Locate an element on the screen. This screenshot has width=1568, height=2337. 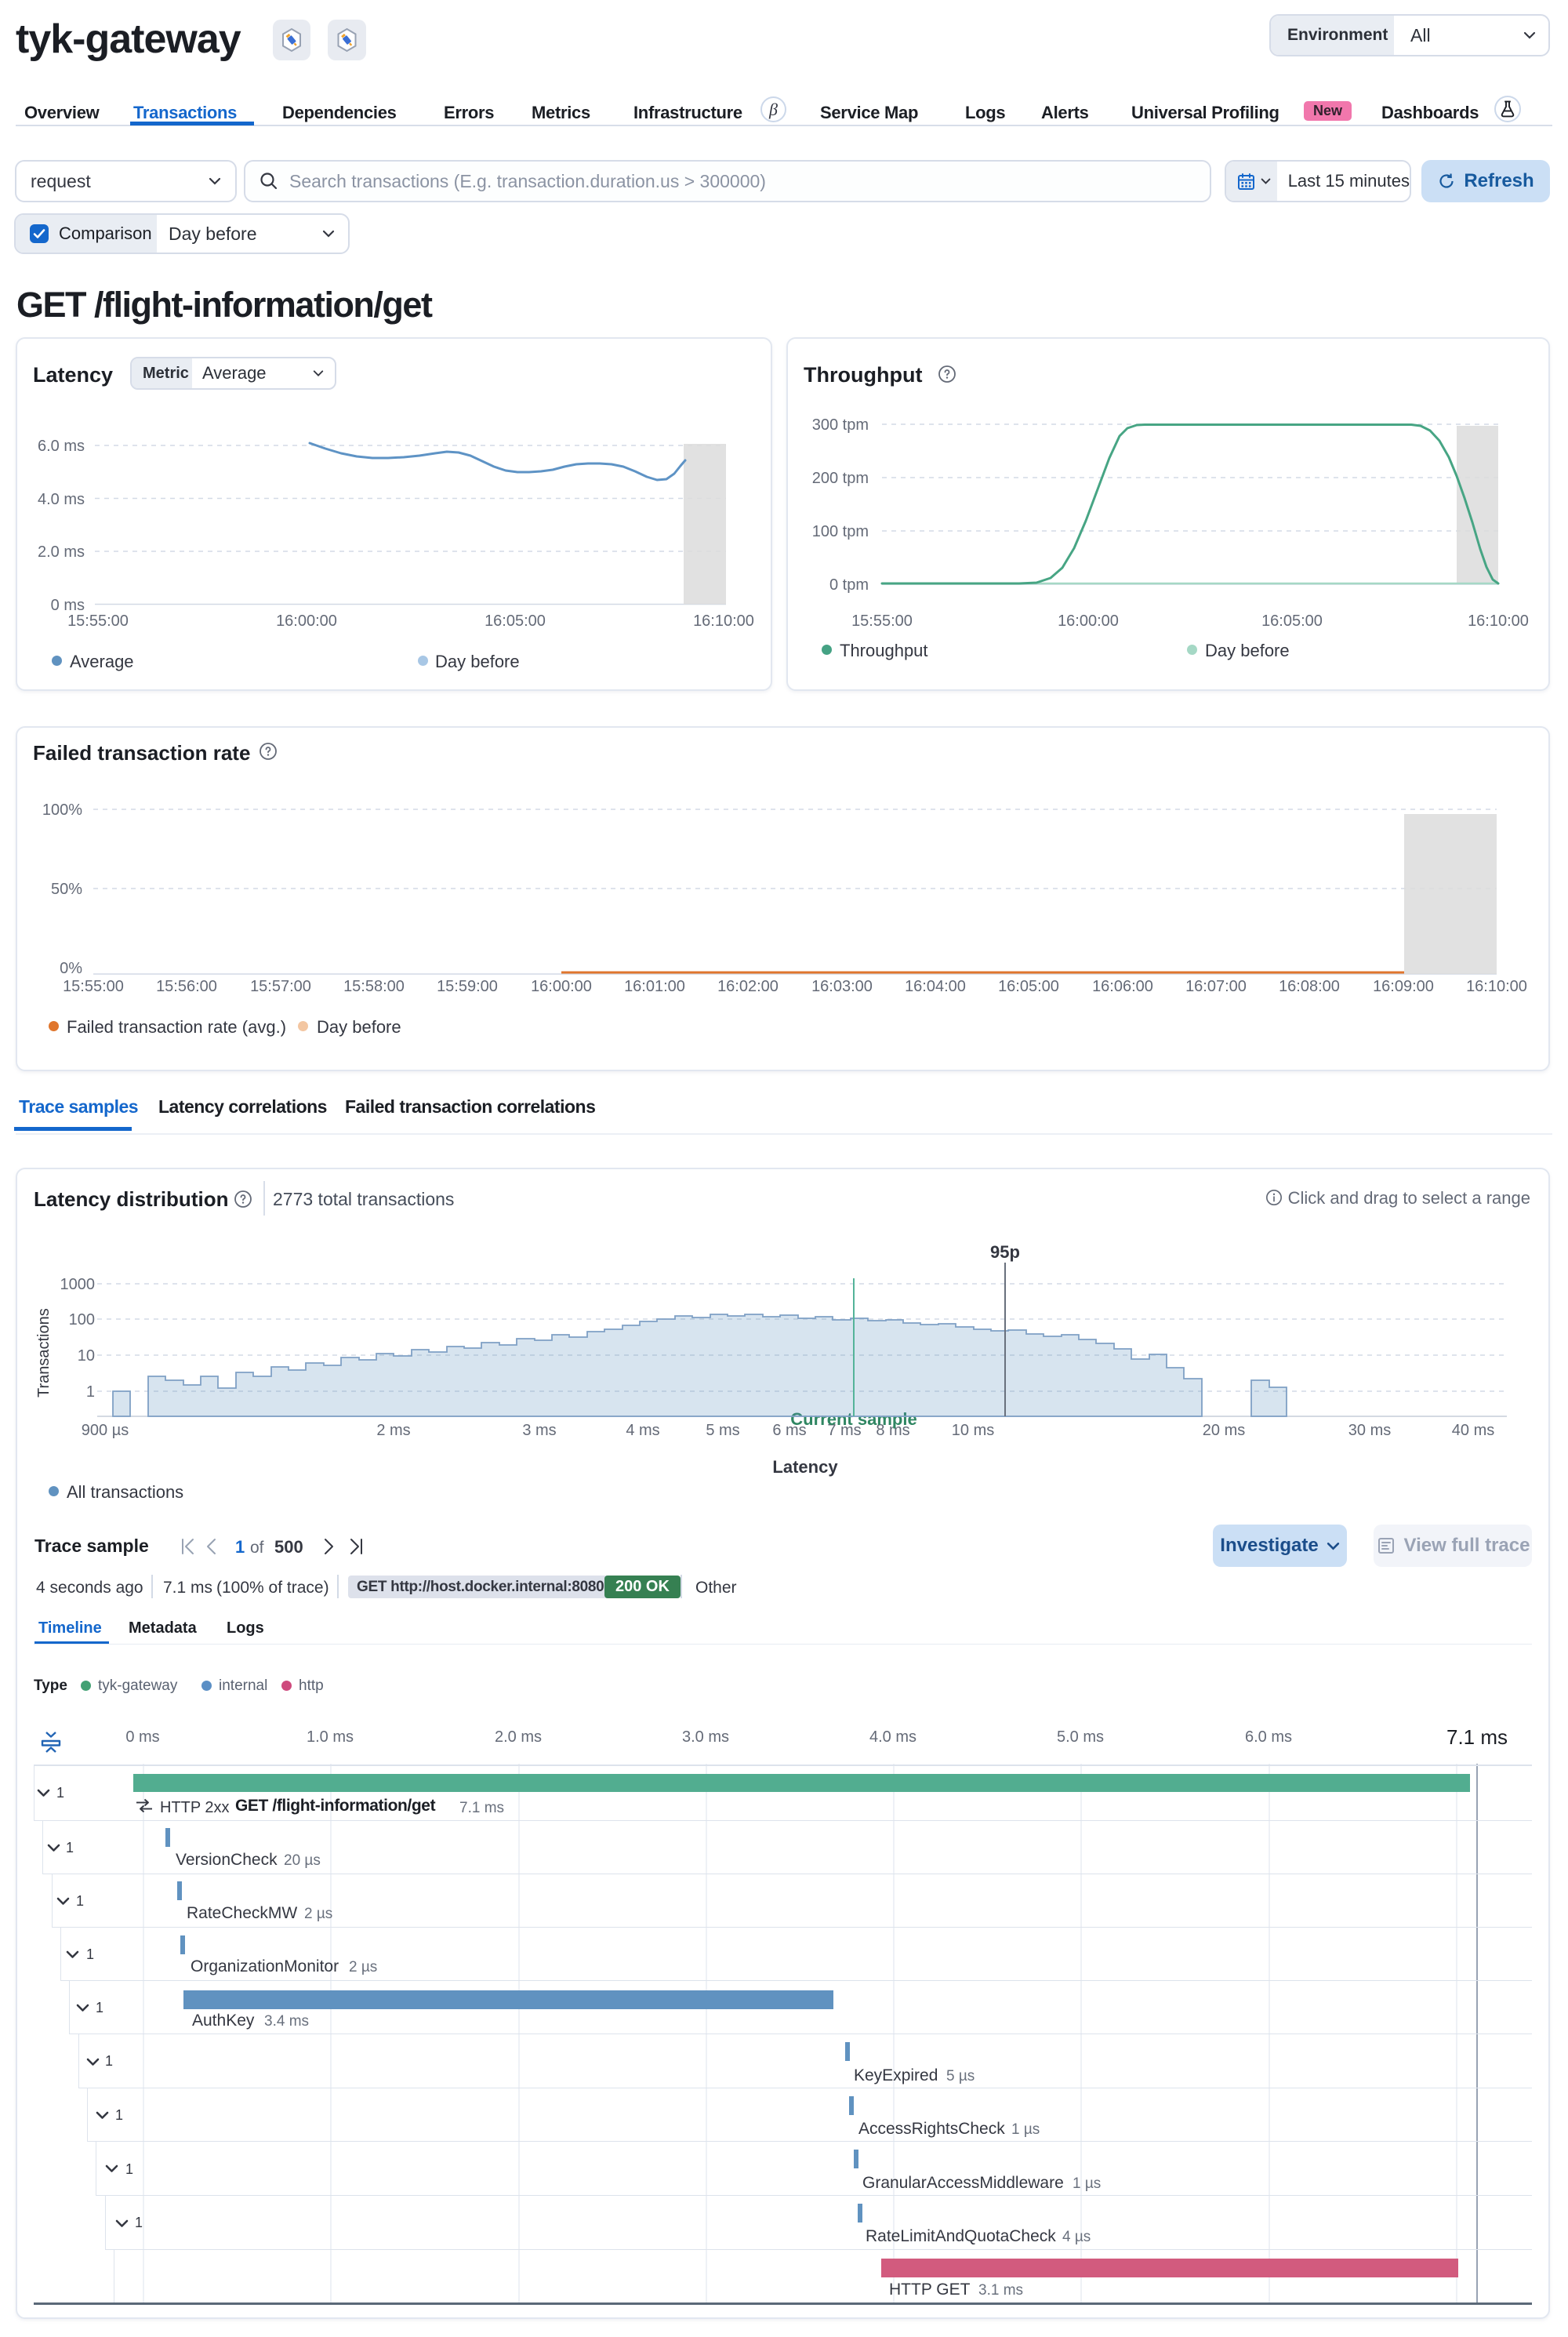
svg-text: of is located at coordinates (257, 1548).